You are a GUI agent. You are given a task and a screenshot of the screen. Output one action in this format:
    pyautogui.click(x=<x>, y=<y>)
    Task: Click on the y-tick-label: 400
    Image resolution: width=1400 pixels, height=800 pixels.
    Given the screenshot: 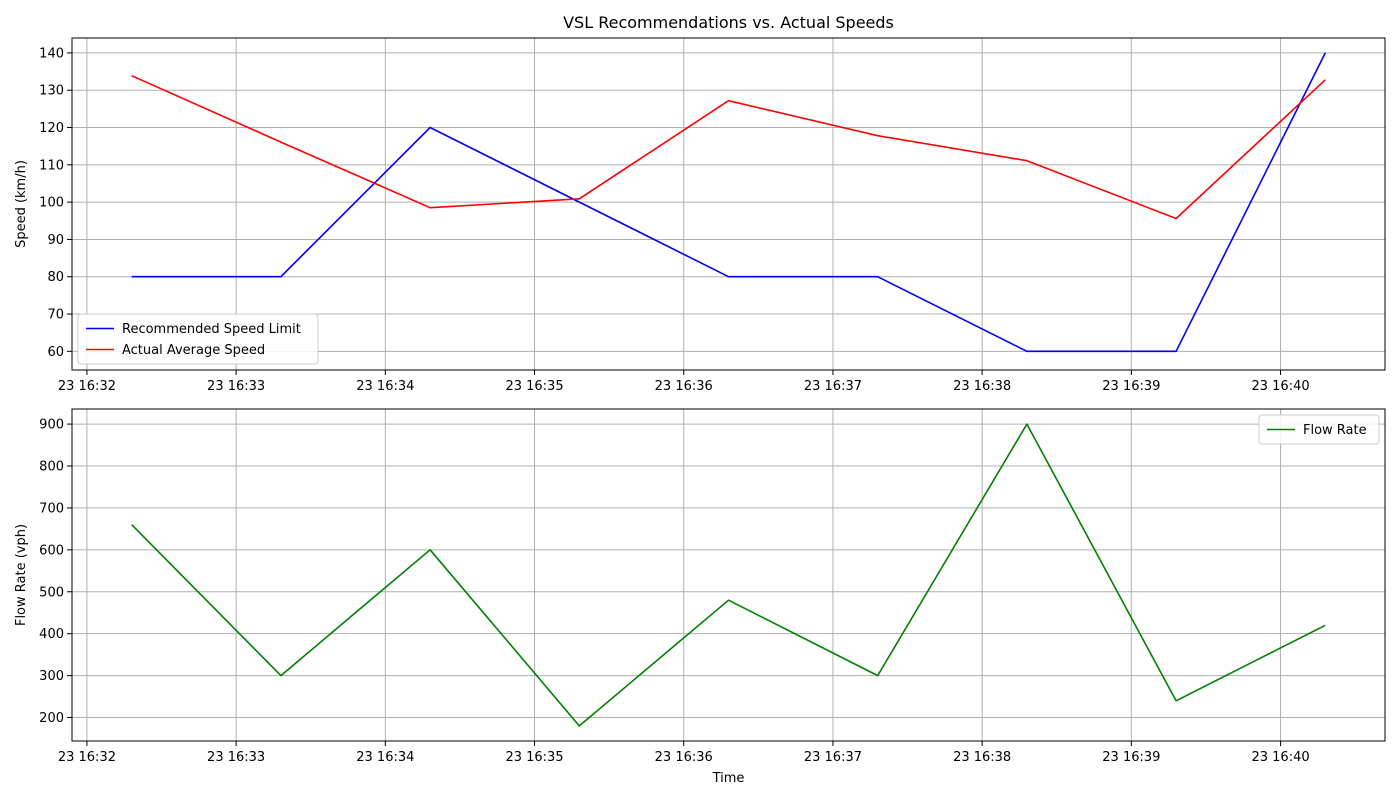 What is the action you would take?
    pyautogui.click(x=51, y=634)
    